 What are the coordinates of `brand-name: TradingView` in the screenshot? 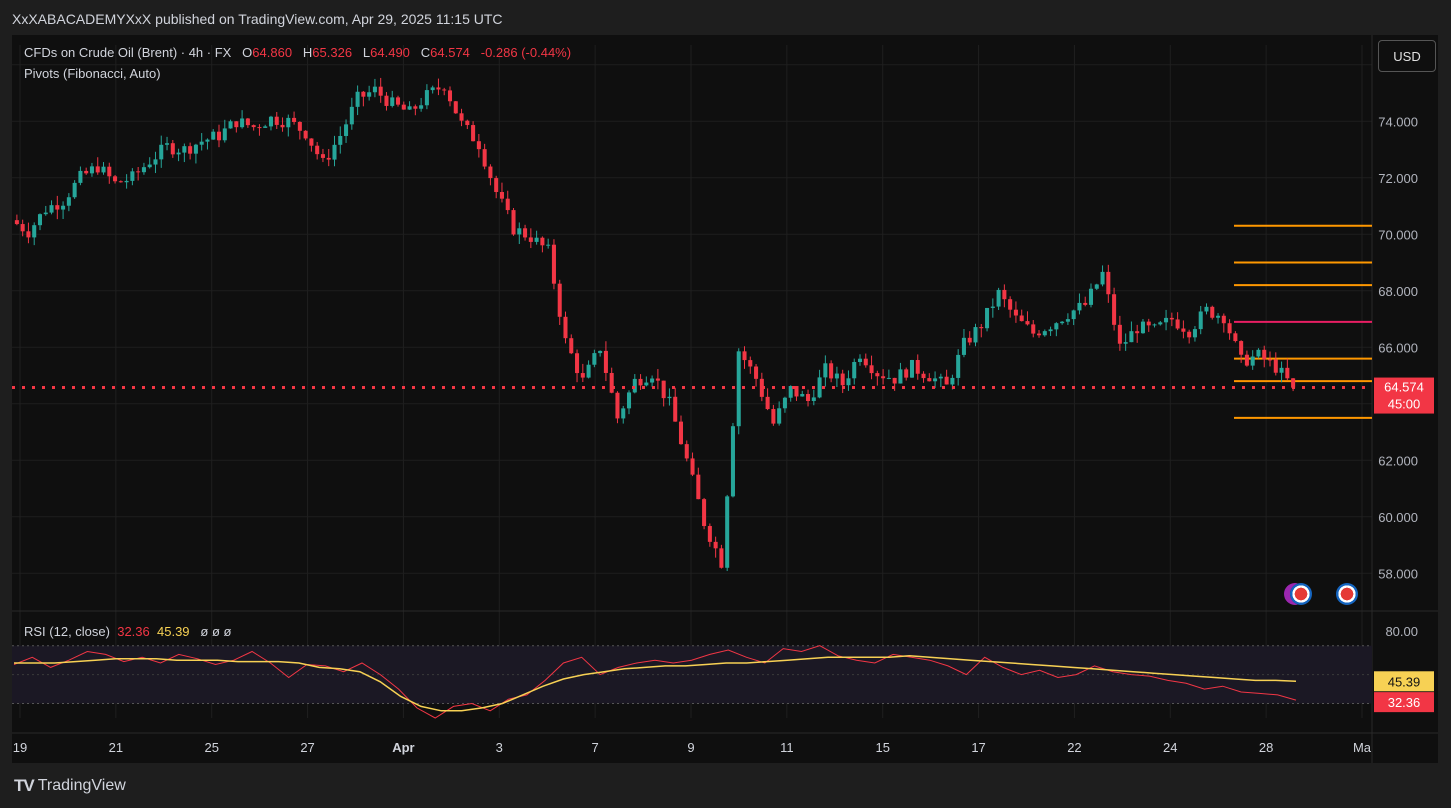 It's located at (81, 785).